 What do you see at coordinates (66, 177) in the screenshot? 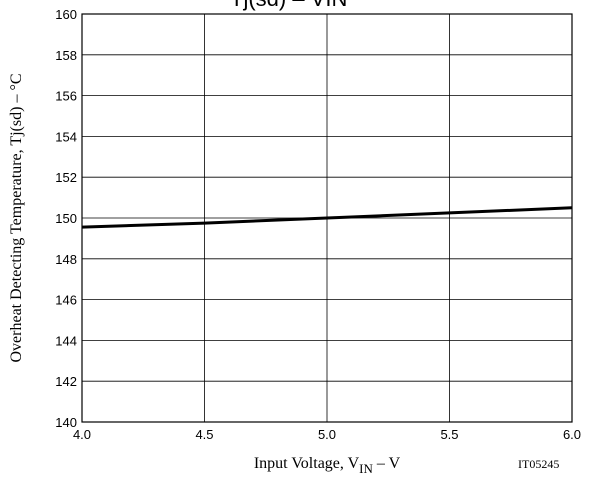
I see `y-tick-label-6: 152` at bounding box center [66, 177].